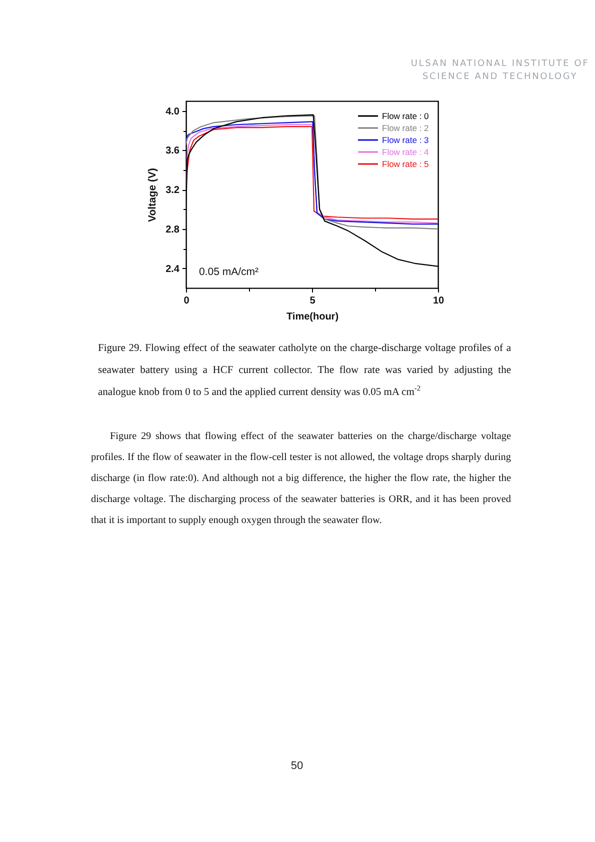  What do you see at coordinates (173, 190) in the screenshot?
I see `y-tick-label: 3.2` at bounding box center [173, 190].